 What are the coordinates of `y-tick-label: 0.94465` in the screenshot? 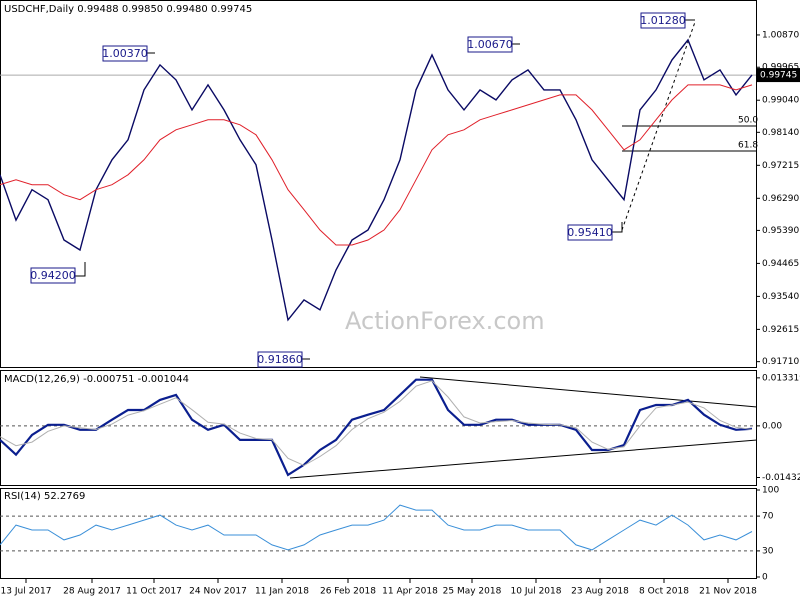 It's located at (780, 264).